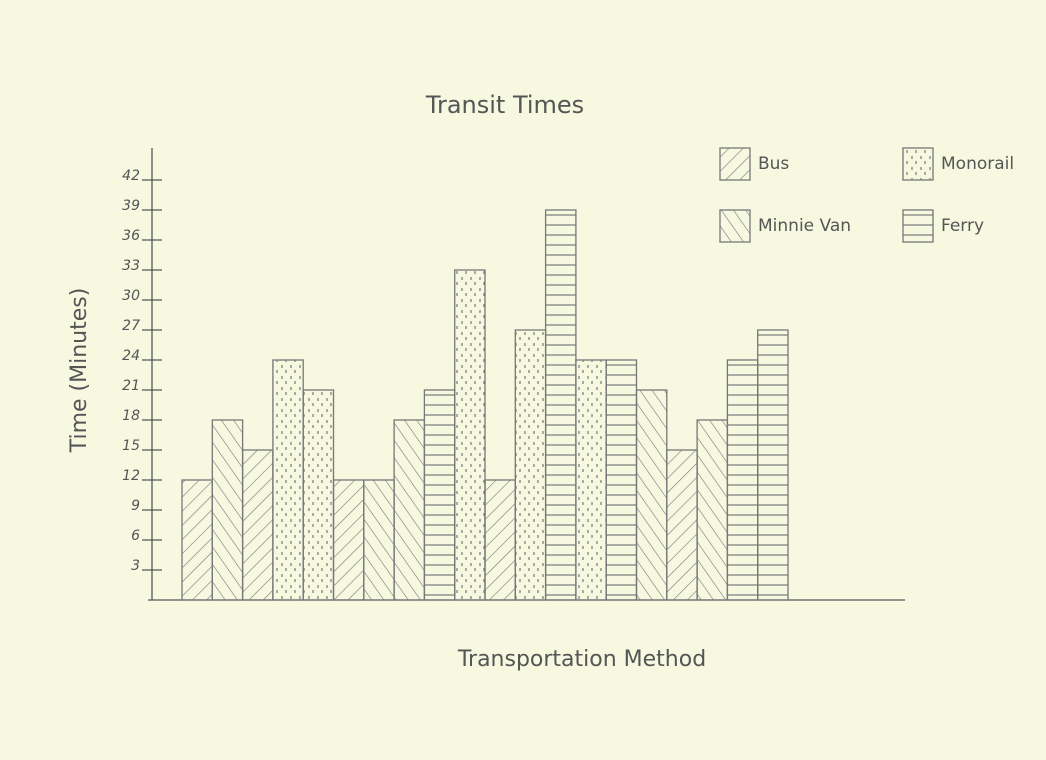 This screenshot has height=760, width=1046. I want to click on y-tick-label: 33, so click(131, 266).